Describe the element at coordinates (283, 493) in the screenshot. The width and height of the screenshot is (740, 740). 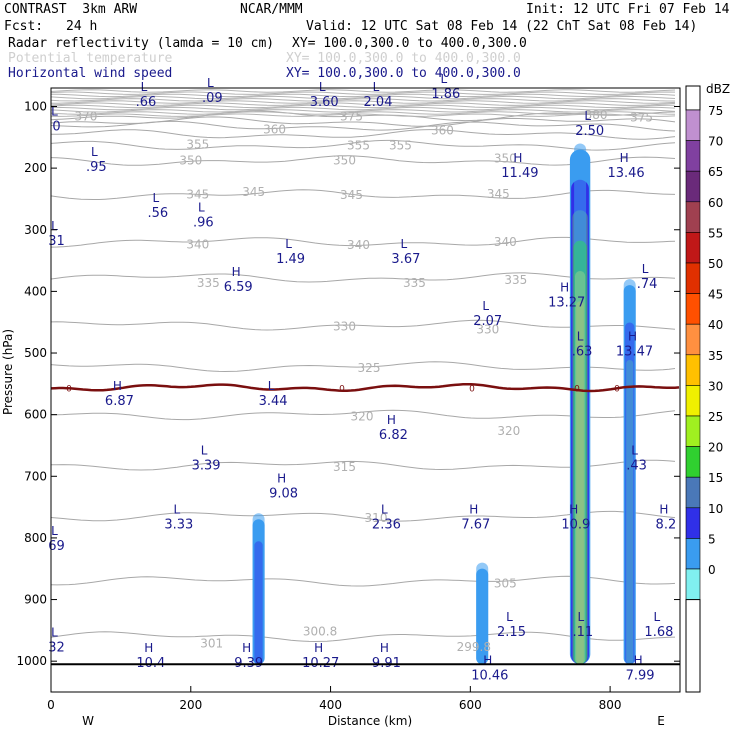
I see `wind-extremum-value: 9.08` at that location.